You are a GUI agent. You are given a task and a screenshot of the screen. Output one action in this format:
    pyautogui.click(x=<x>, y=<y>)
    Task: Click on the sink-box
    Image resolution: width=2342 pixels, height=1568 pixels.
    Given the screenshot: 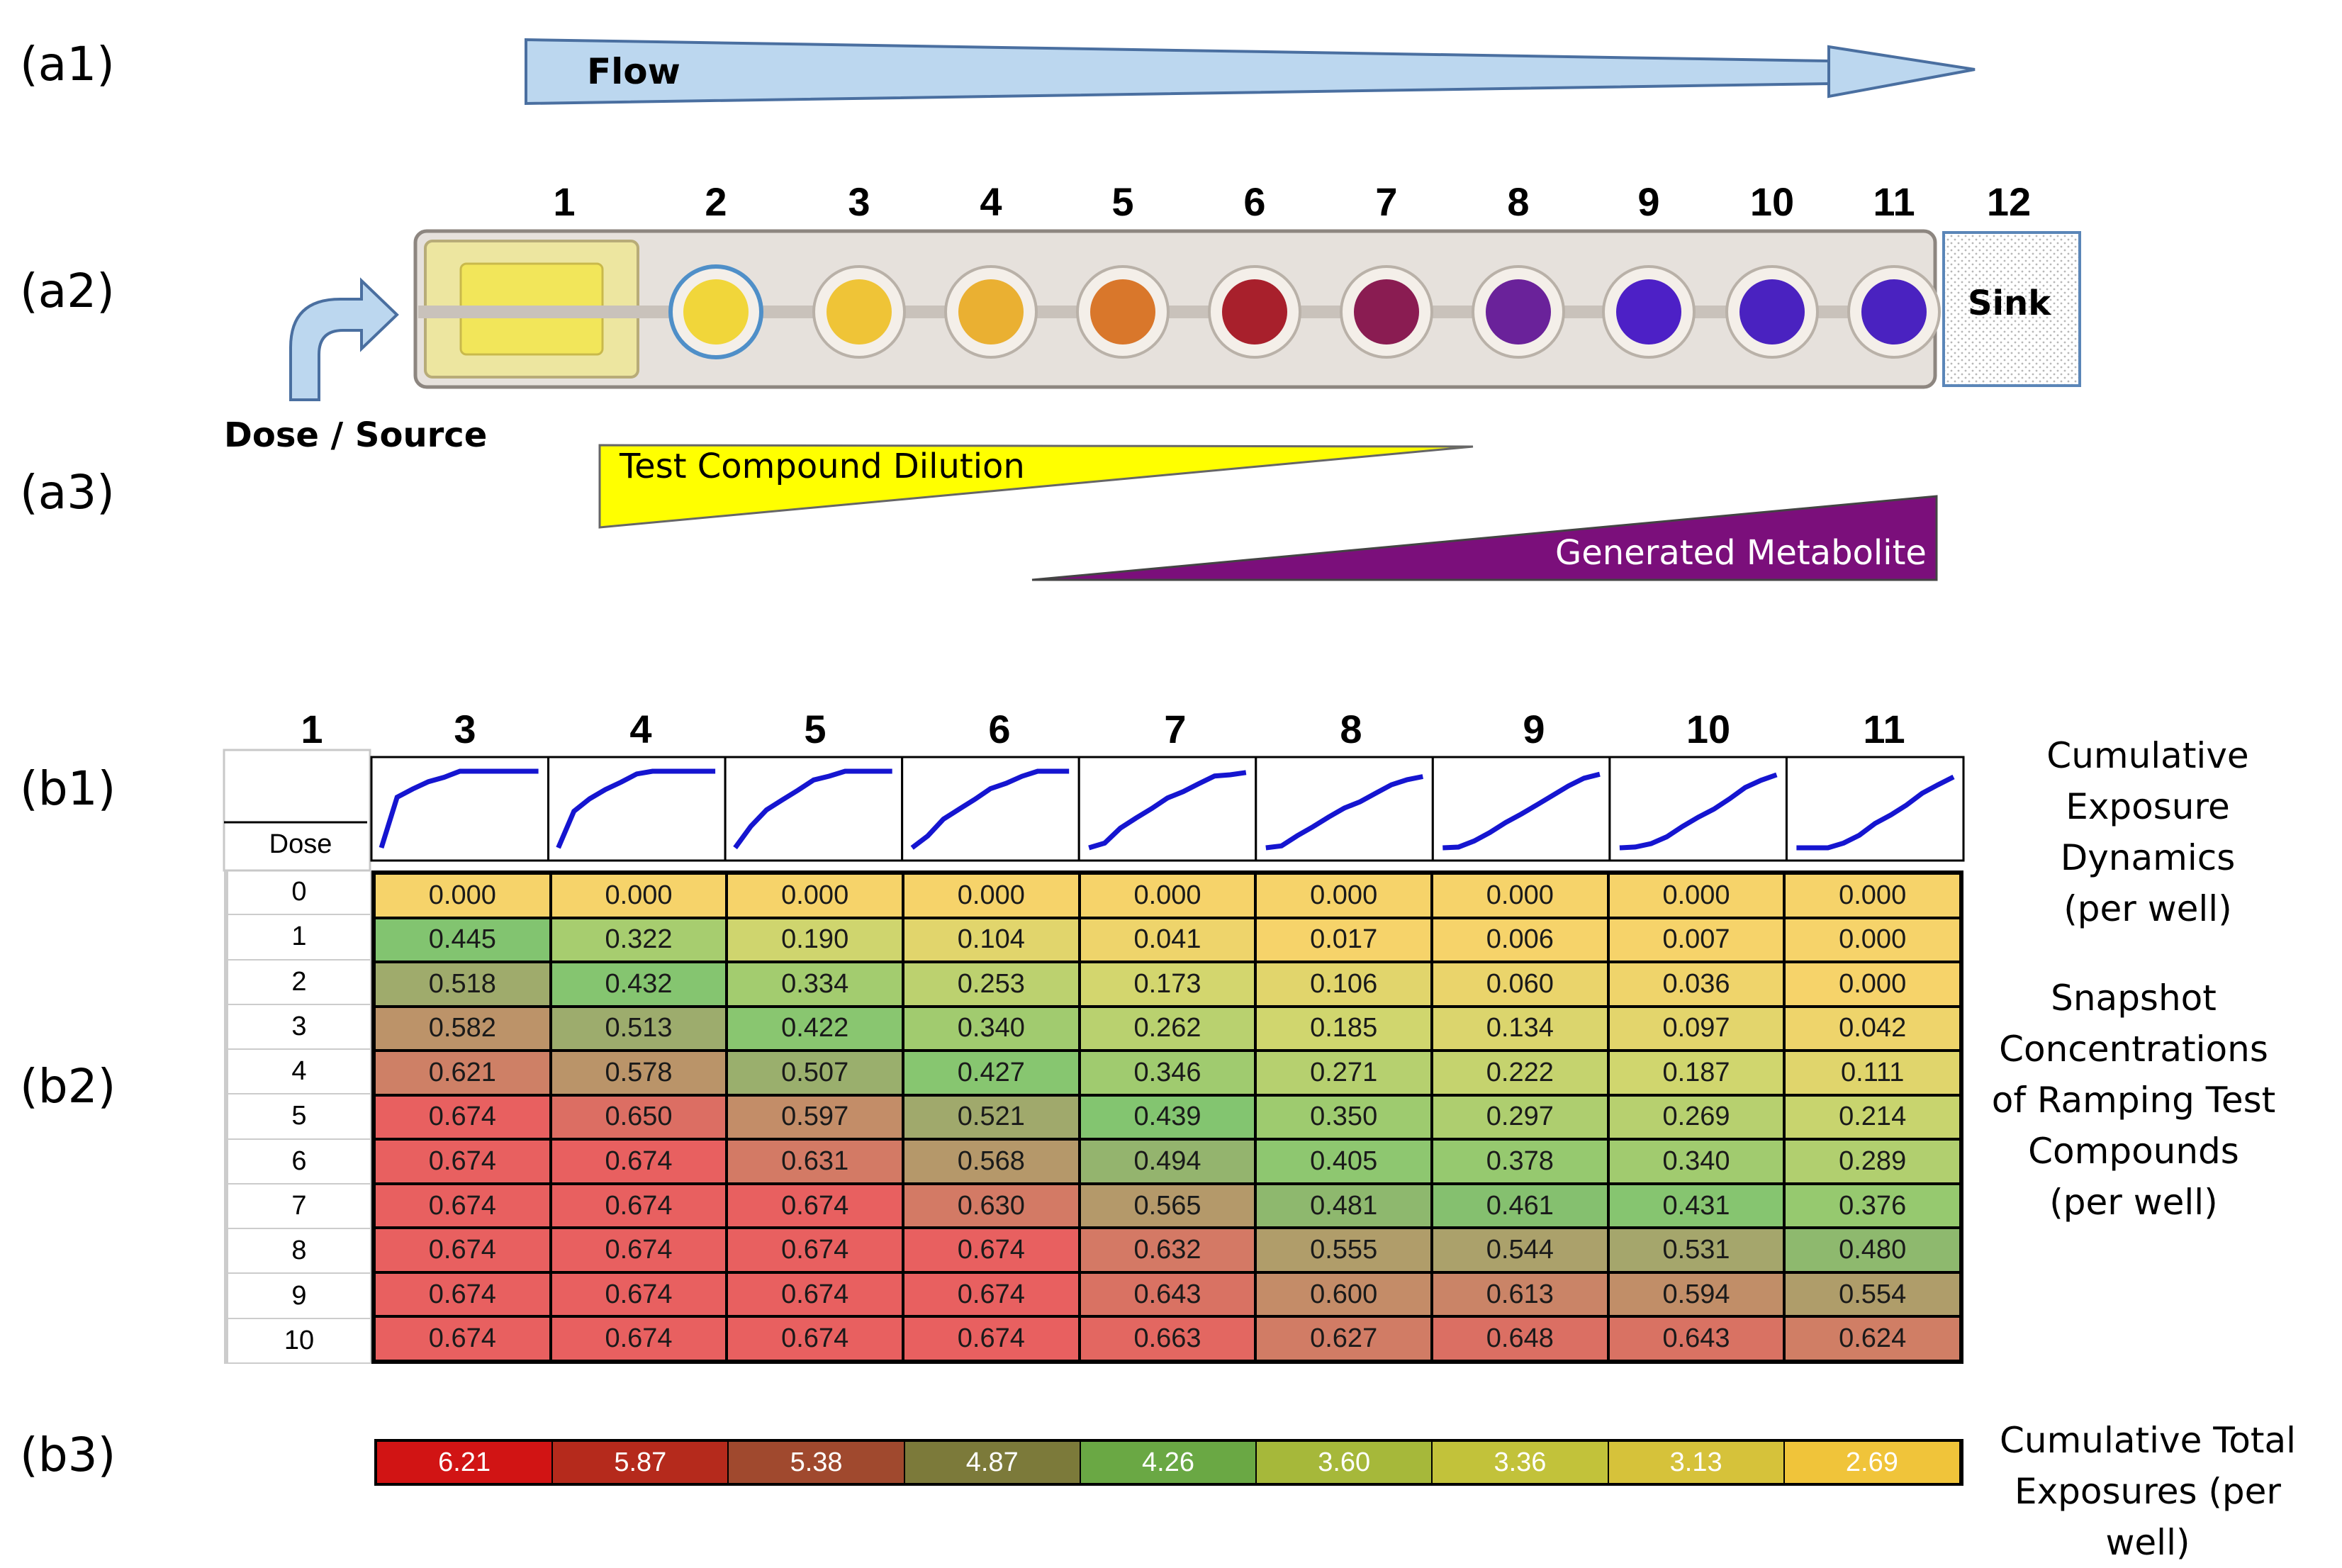 What is the action you would take?
    pyautogui.click(x=2011, y=309)
    